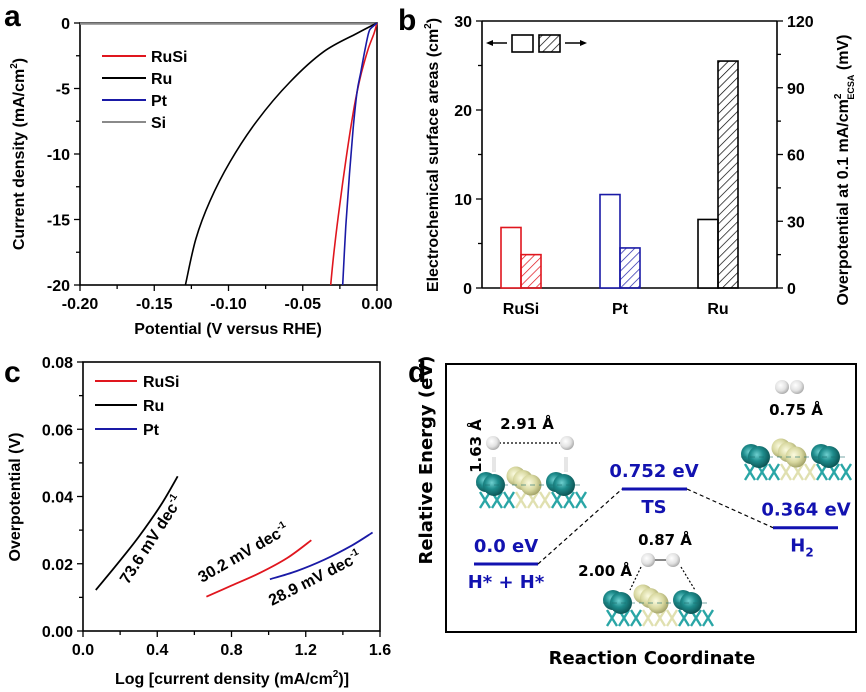 The width and height of the screenshot is (866, 692). Describe the element at coordinates (240, 555) in the screenshot. I see `slope-value: 30.2 mV dec` at that location.